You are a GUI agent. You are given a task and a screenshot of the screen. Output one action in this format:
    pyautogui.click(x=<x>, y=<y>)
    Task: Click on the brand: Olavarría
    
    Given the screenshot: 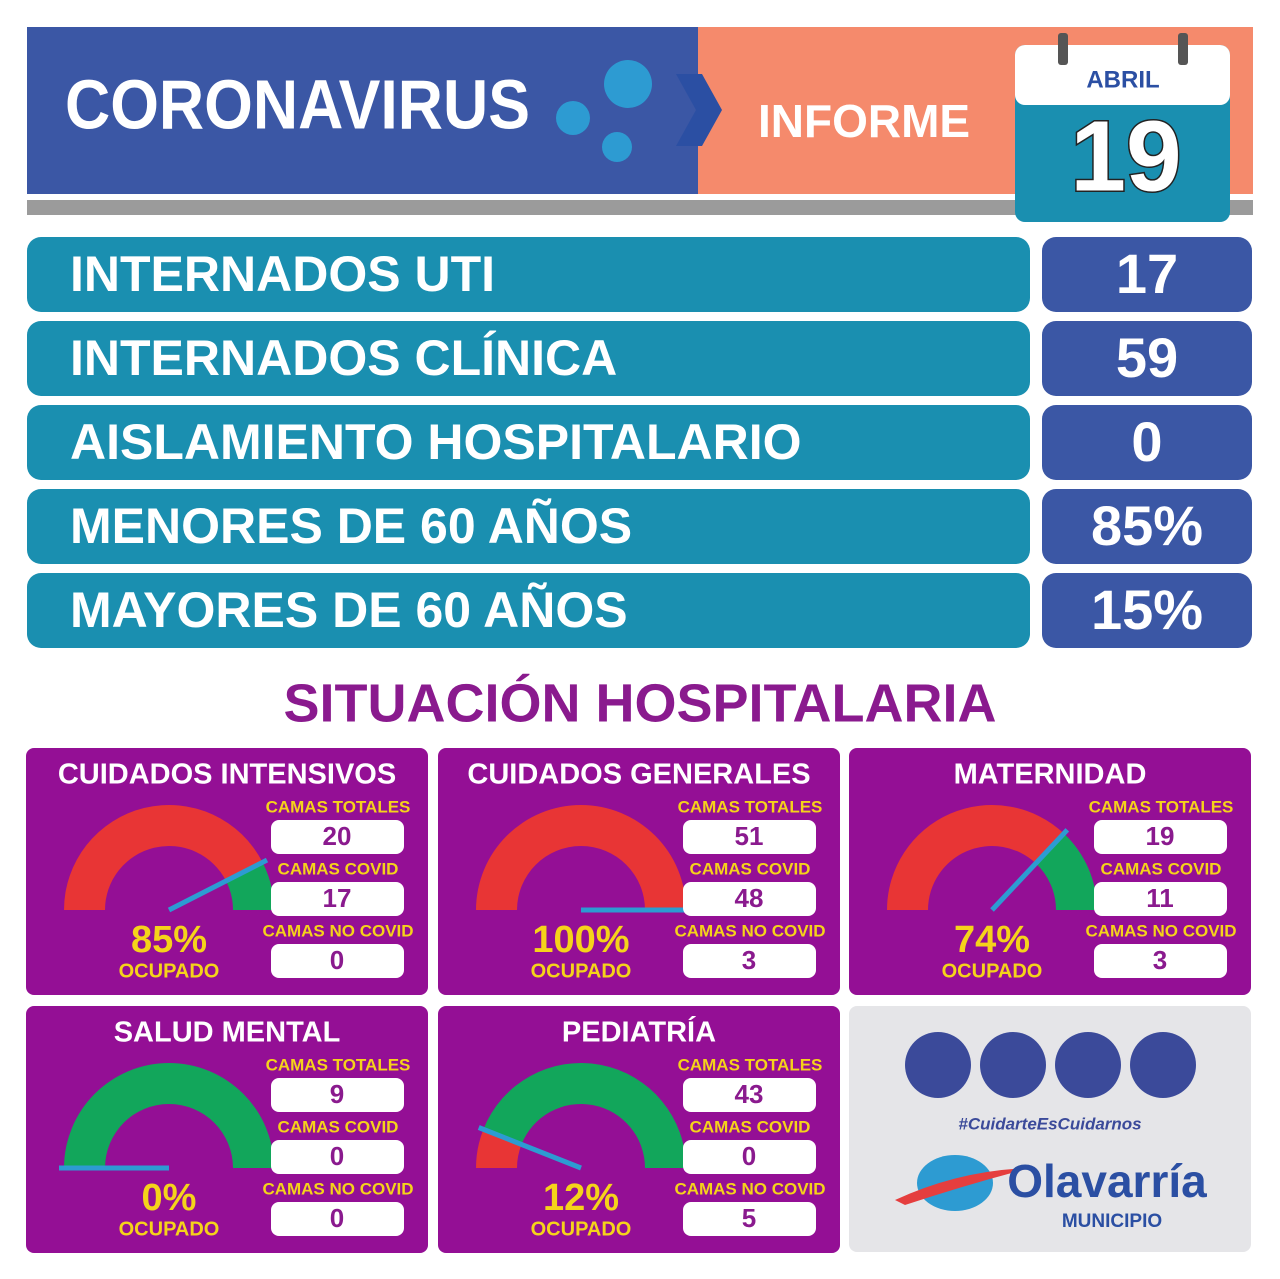 What is the action you would take?
    pyautogui.click(x=1107, y=1181)
    